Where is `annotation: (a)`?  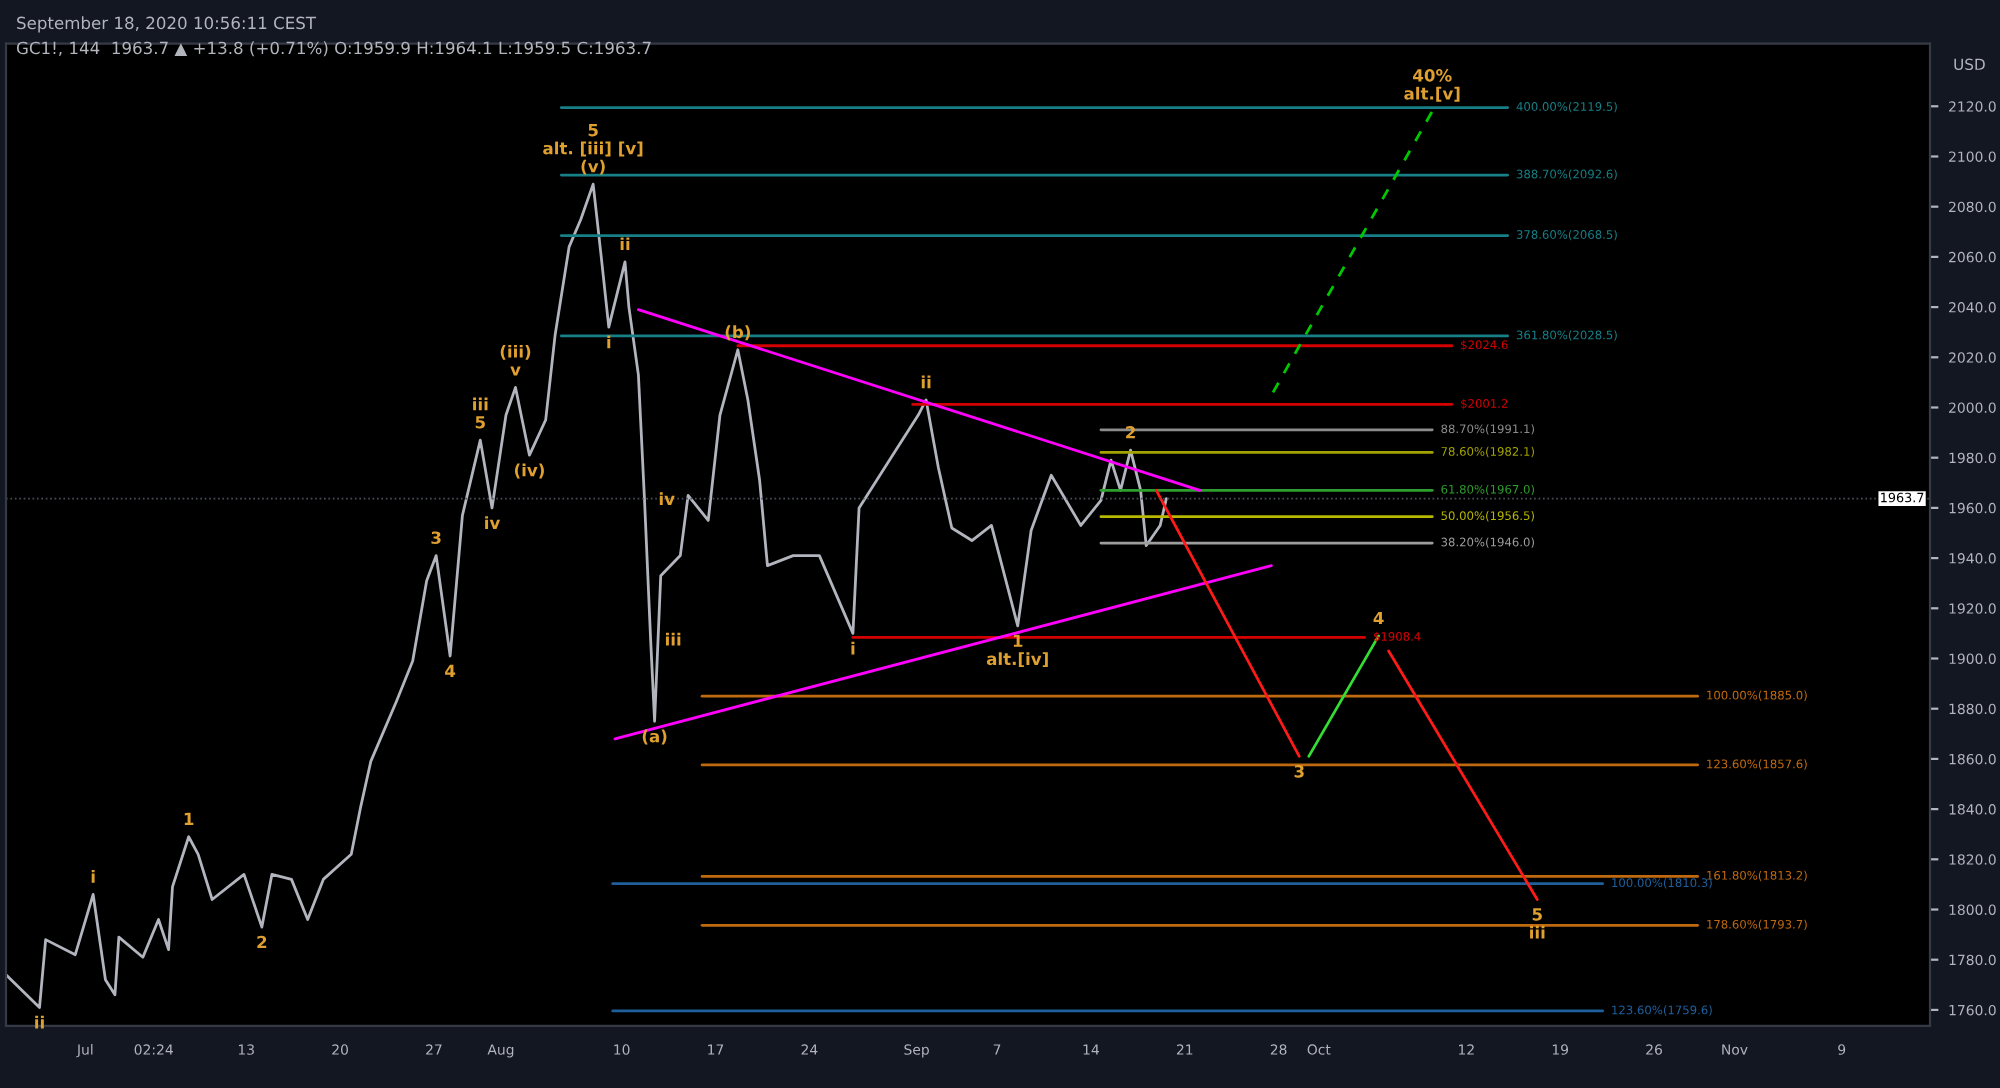 annotation: (a) is located at coordinates (654, 737).